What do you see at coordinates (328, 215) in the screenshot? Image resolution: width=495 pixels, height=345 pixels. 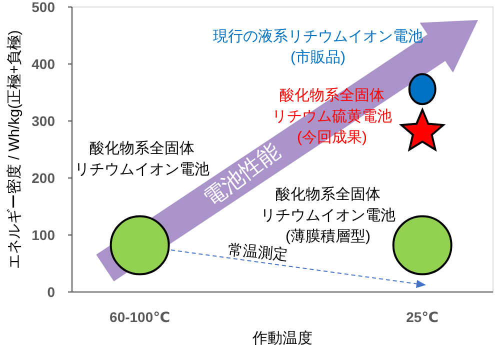 I see `annotation: 酸化物系全固体リチウムイオン電池(薄膜積層型)` at bounding box center [328, 215].